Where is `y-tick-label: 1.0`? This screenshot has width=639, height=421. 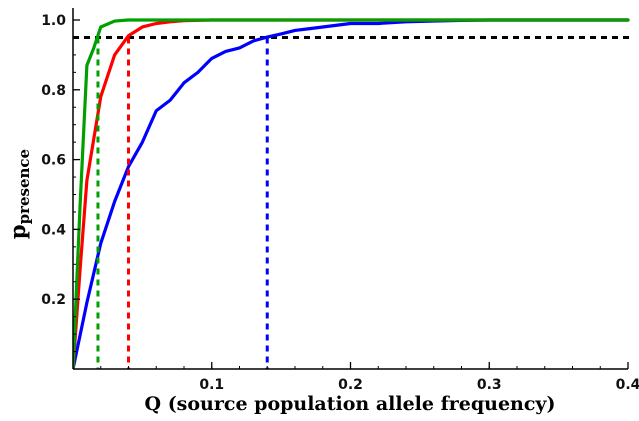
y-tick-label: 1.0 is located at coordinates (53, 21).